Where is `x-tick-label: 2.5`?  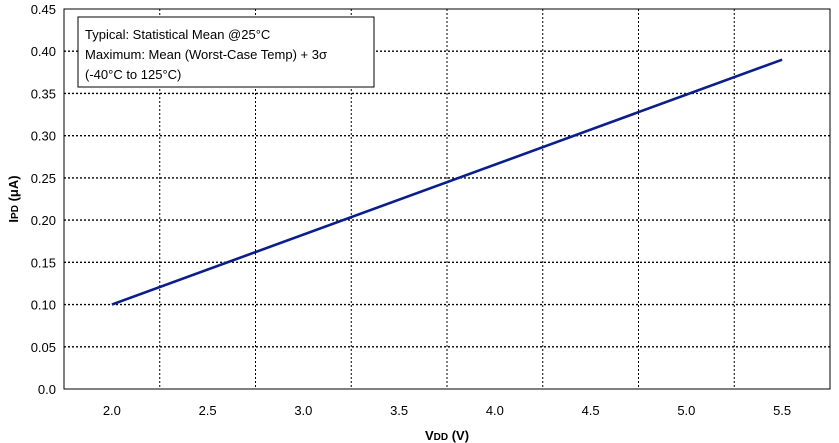
x-tick-label: 2.5 is located at coordinates (208, 410).